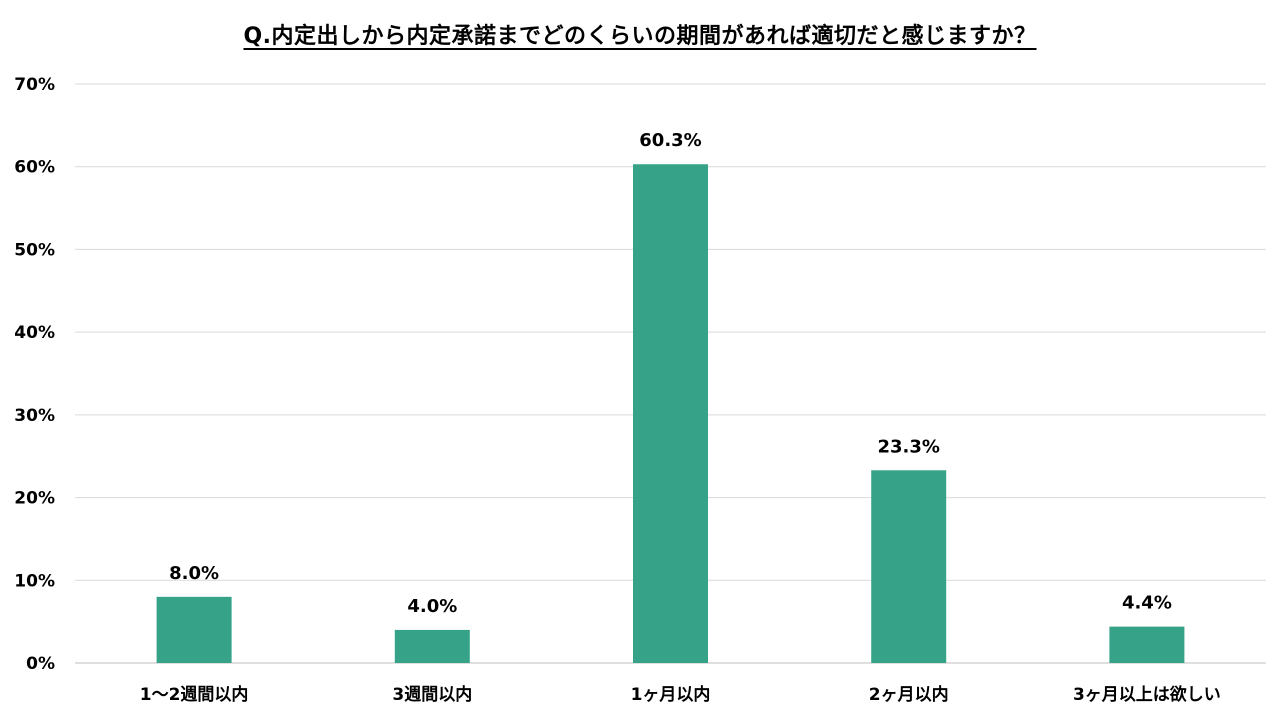 The image size is (1280, 720). I want to click on x-tick-label: 1ヶ月以内, so click(671, 694).